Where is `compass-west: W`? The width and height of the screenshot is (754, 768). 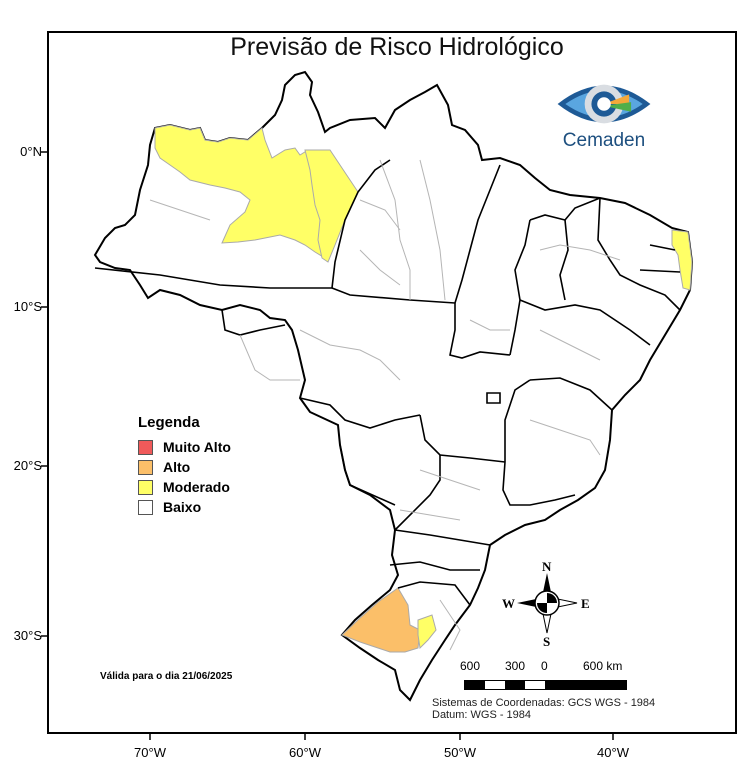 compass-west: W is located at coordinates (508, 603).